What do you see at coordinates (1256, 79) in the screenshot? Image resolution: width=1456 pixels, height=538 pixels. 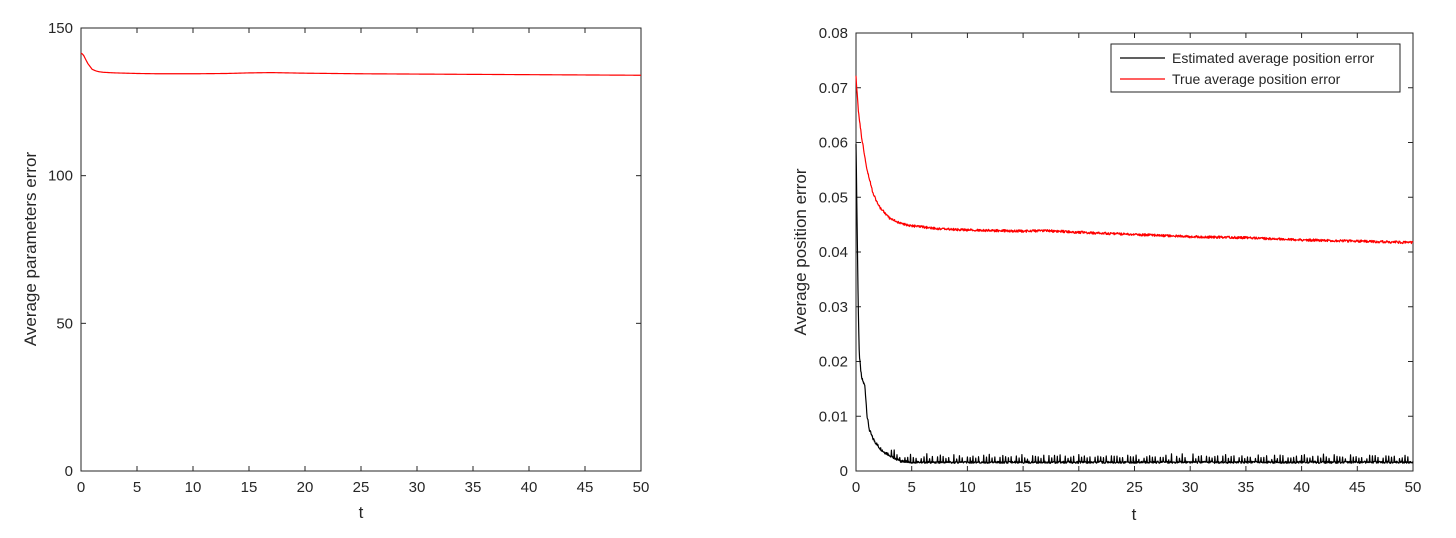 I see `legend-label-true: True average position error` at bounding box center [1256, 79].